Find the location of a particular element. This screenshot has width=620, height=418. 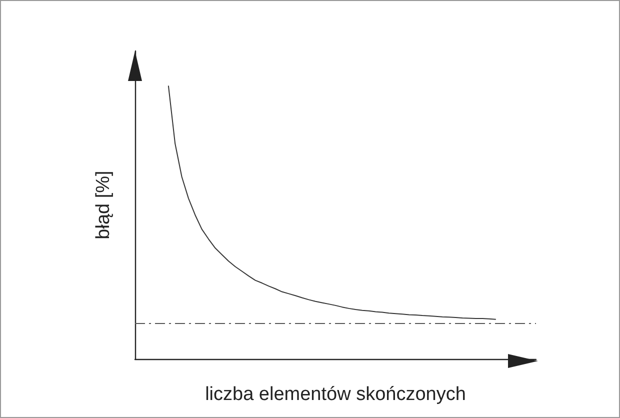

x-axis-title: liczba elementów skończonych is located at coordinates (335, 394).